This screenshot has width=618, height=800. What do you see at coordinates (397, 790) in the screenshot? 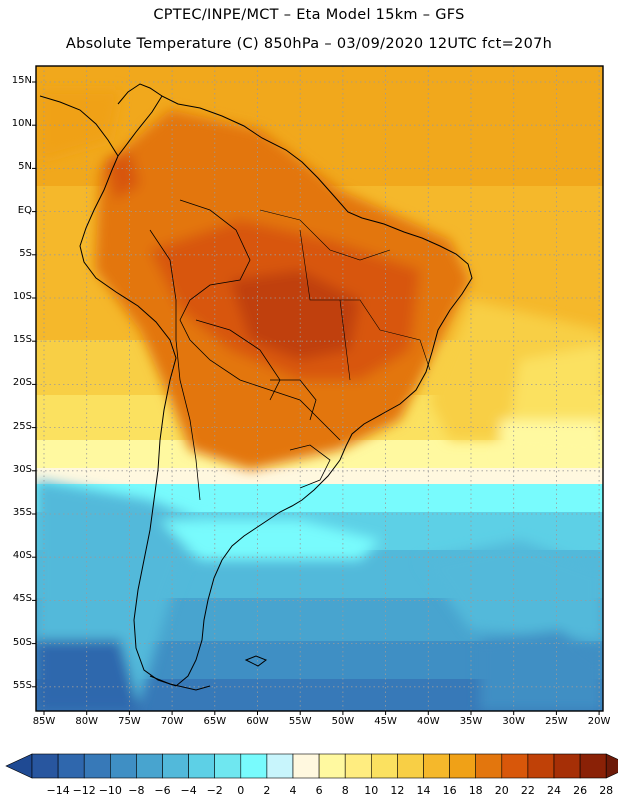
I see `colorbar-label: 12` at bounding box center [397, 790].